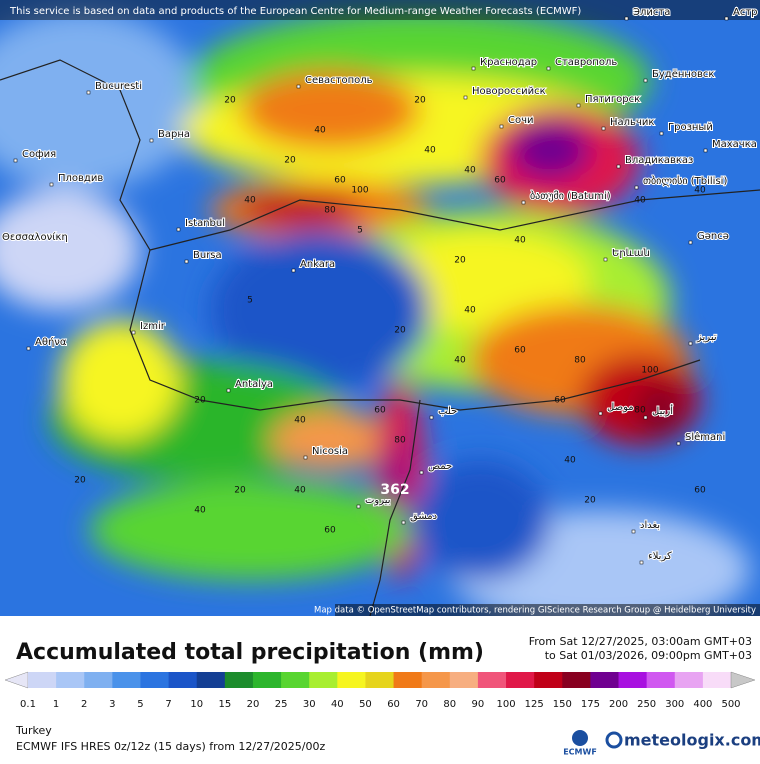  Describe the element at coordinates (330, 451) in the screenshot. I see `city-label: Nicosia` at that location.